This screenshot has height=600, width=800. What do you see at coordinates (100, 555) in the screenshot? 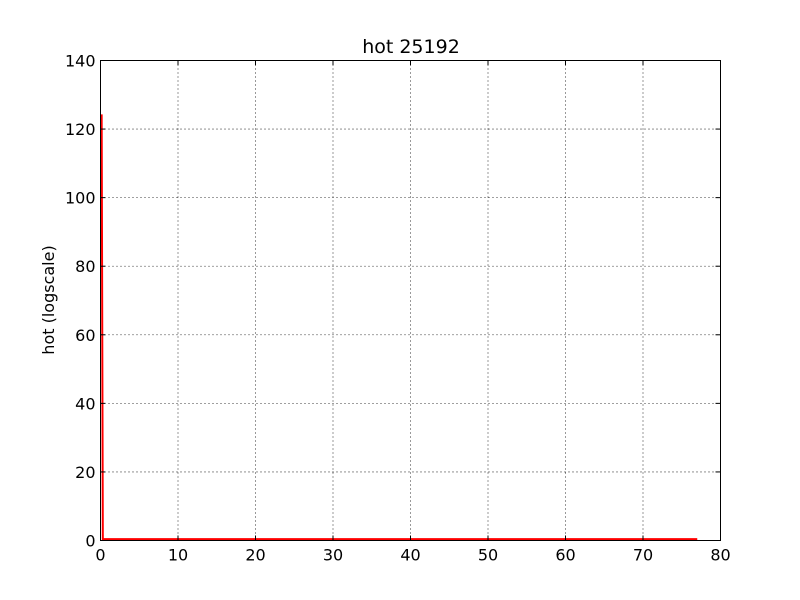
I see `x-tick-label: 0` at bounding box center [100, 555].